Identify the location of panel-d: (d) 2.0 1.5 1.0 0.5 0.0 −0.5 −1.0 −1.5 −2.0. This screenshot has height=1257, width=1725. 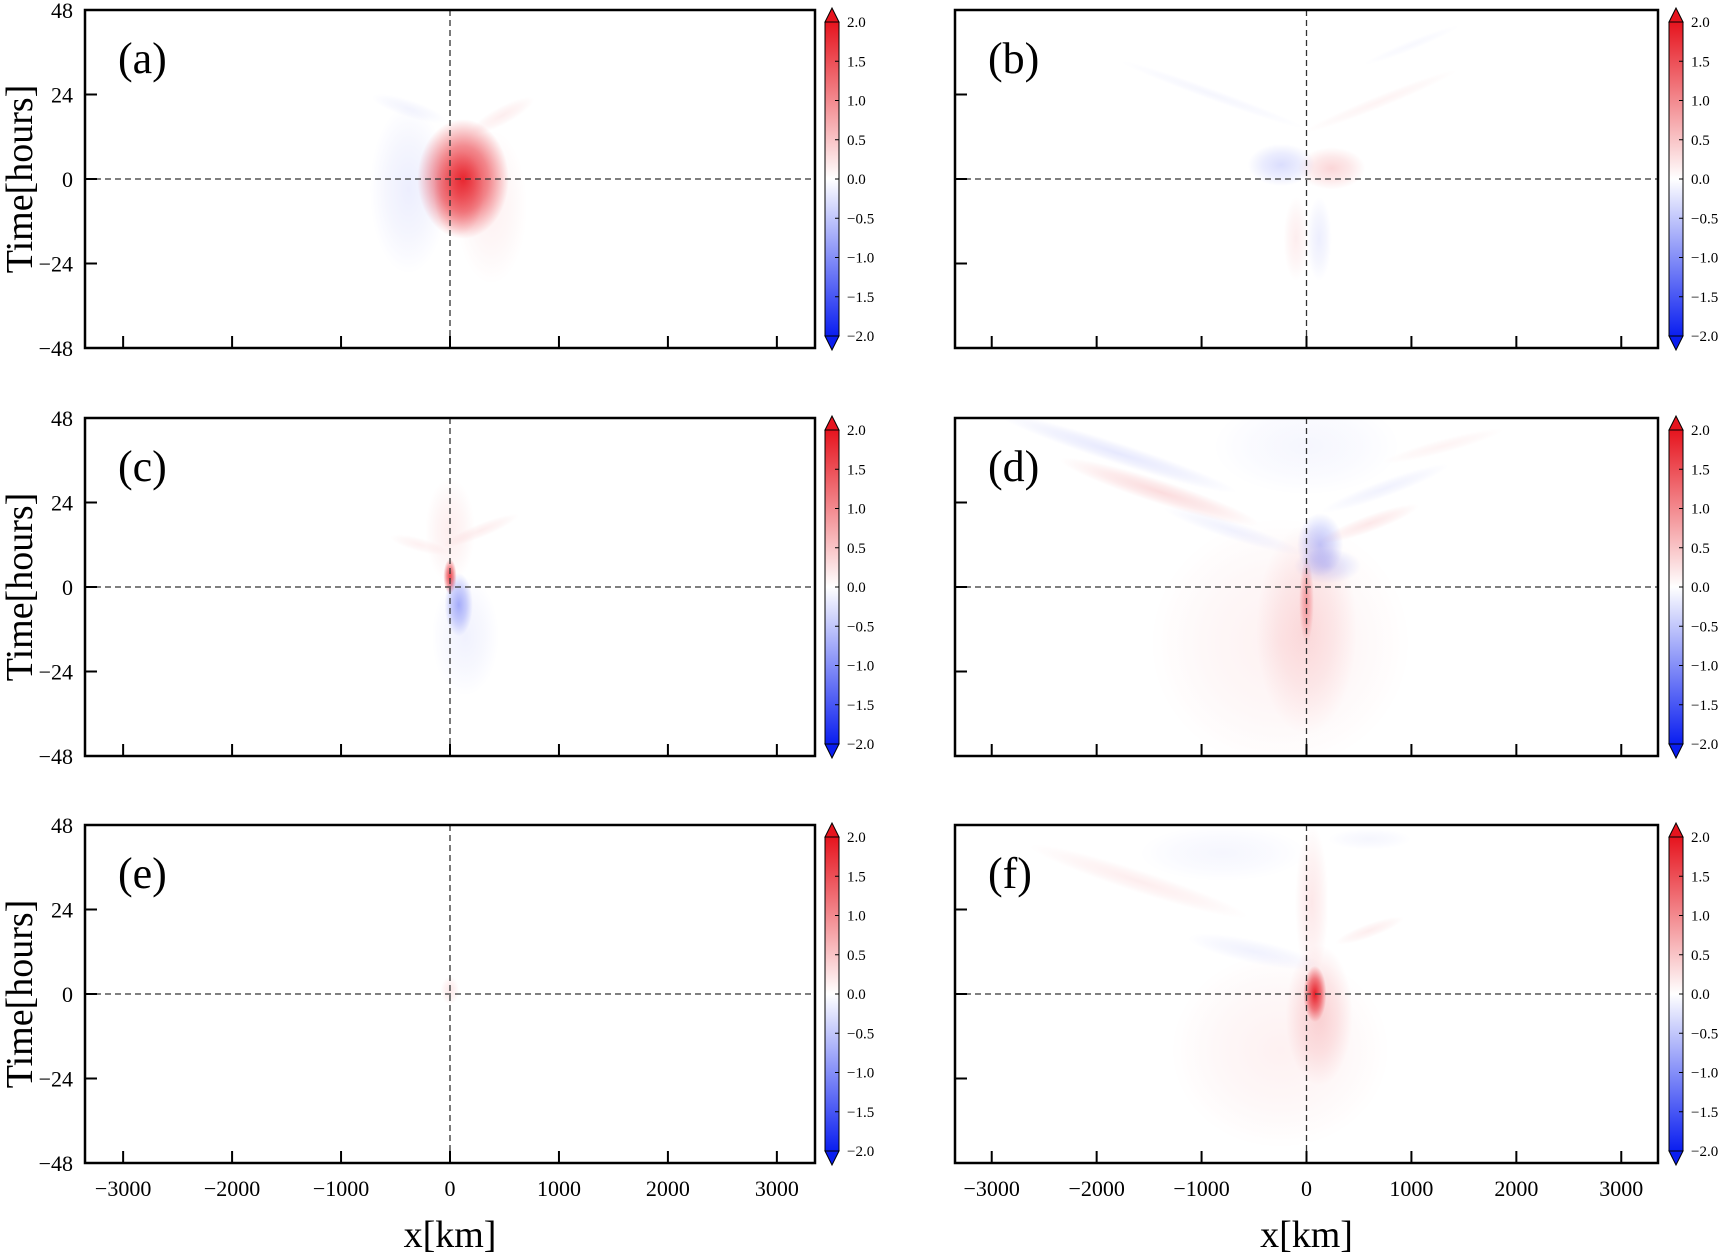
(1335, 587).